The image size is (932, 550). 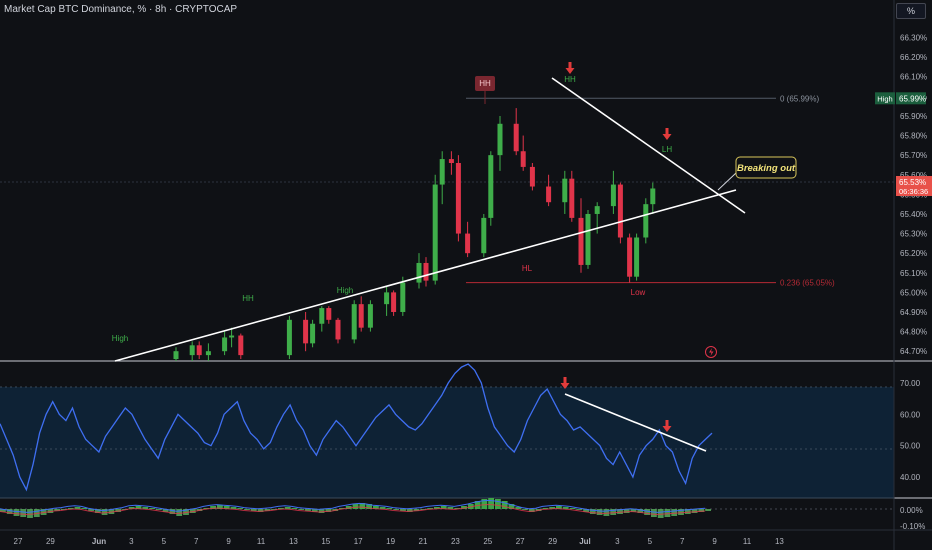 What do you see at coordinates (779, 541) in the screenshot?
I see `x-tick-label: 13` at bounding box center [779, 541].